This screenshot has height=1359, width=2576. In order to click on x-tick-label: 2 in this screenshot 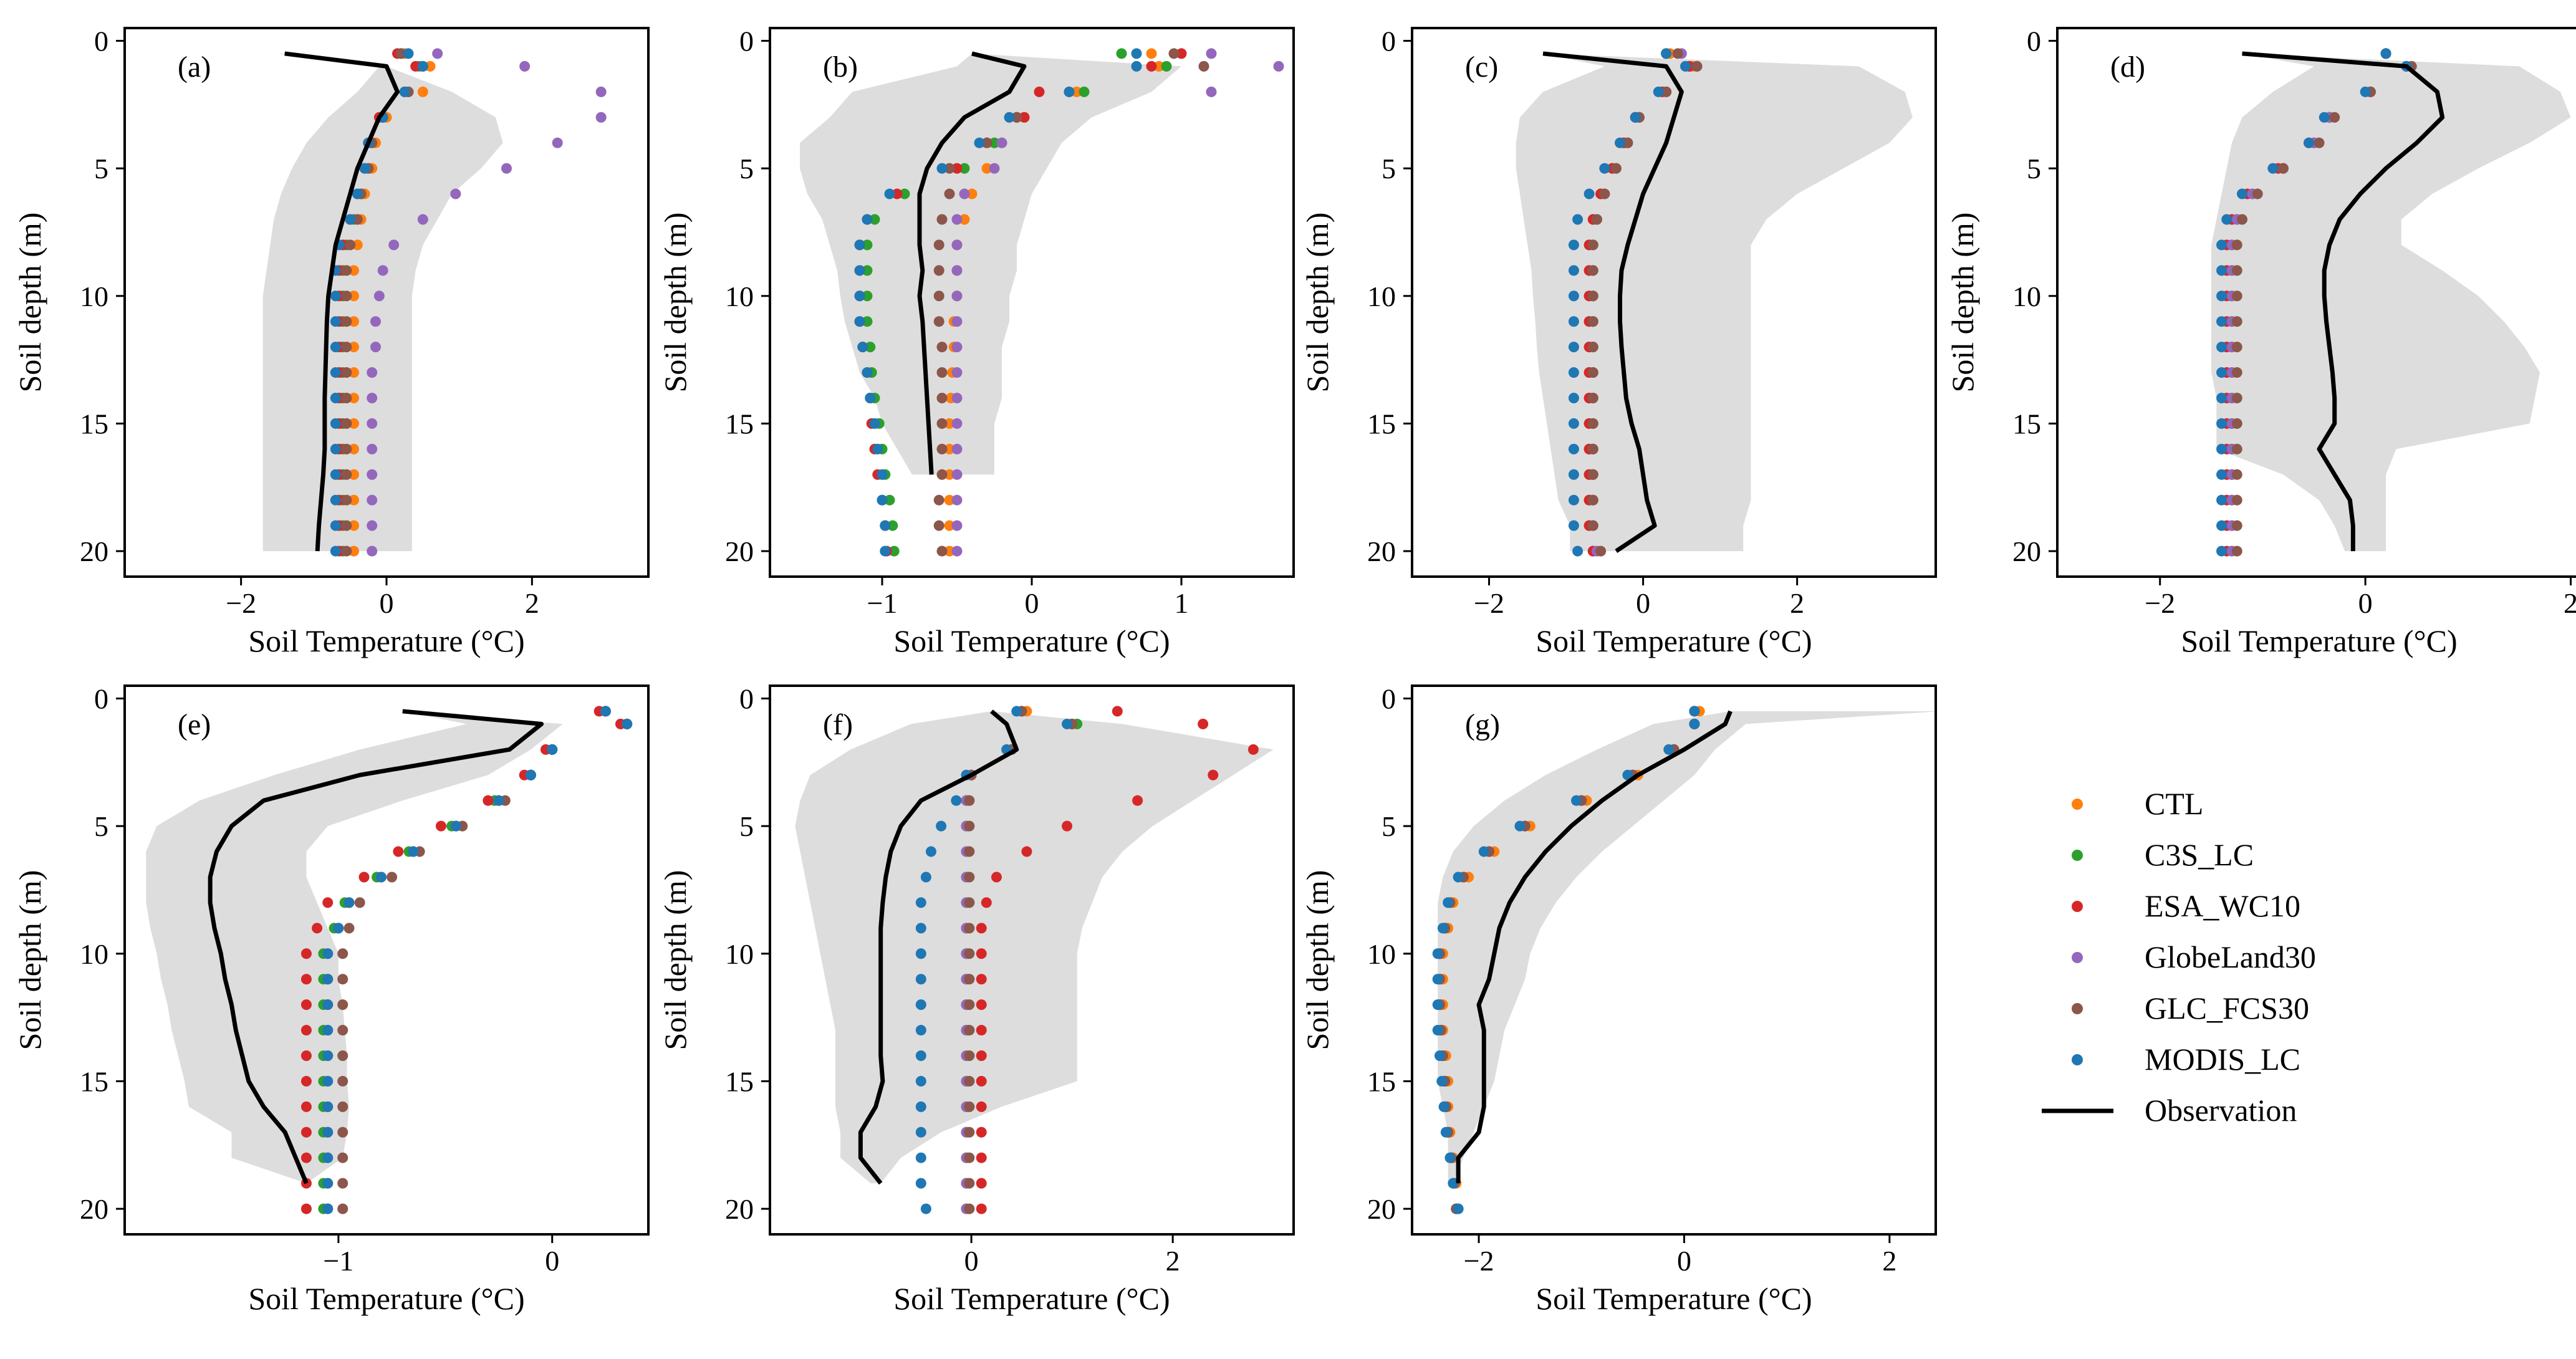, I will do `click(1173, 1261)`.